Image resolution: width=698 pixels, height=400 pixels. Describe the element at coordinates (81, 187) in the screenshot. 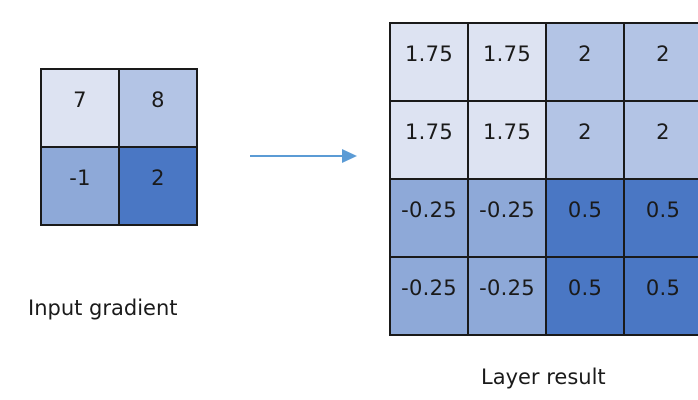

I see `input-cell: -1` at that location.